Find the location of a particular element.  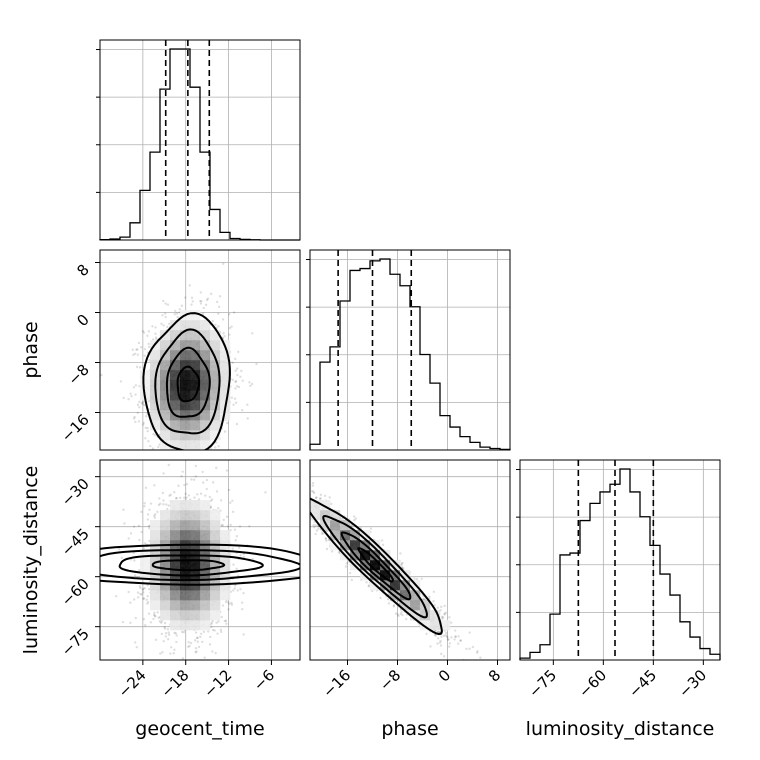

density-panel-phase-luminosity_distance is located at coordinates (410, 560).